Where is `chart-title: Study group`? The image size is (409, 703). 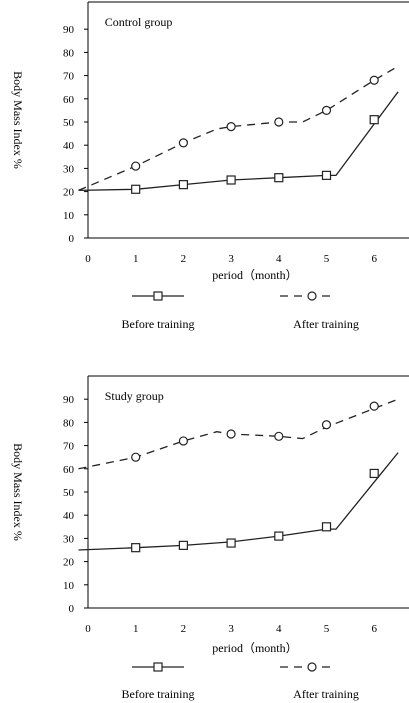 chart-title: Study group is located at coordinates (134, 396).